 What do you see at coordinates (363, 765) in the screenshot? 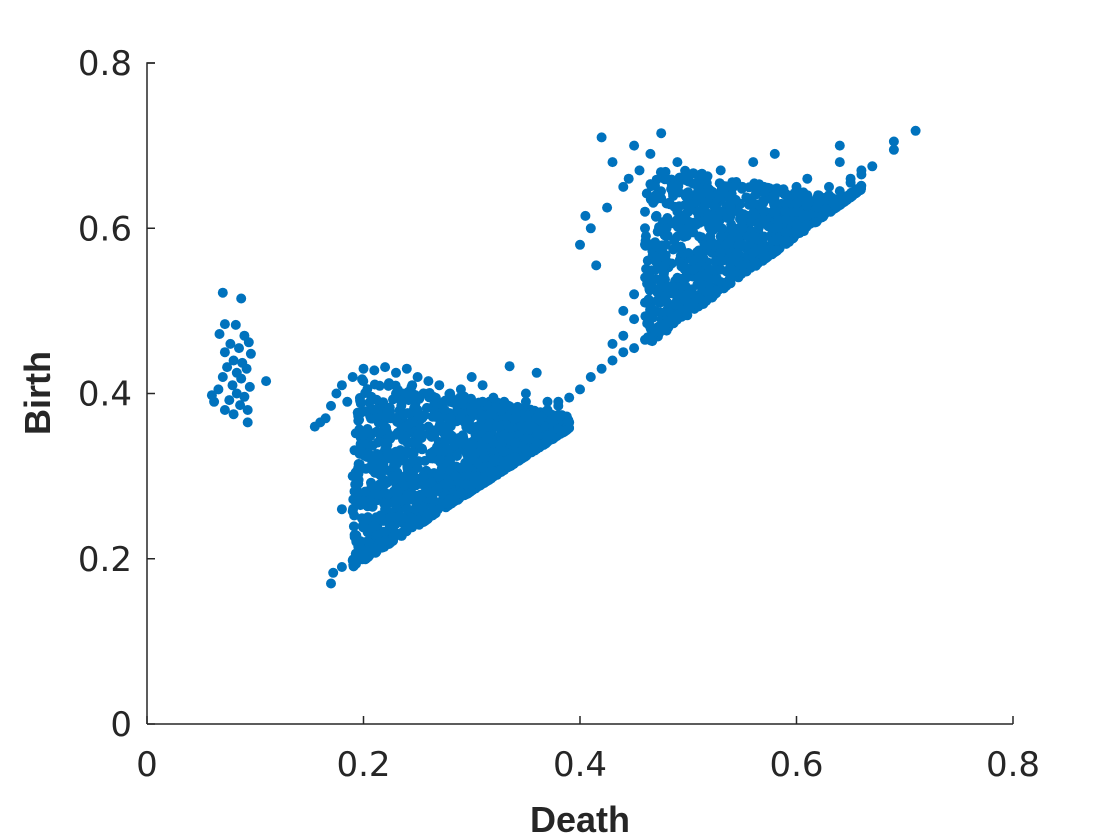
I see `x-tick-label: 0.2` at bounding box center [363, 765].